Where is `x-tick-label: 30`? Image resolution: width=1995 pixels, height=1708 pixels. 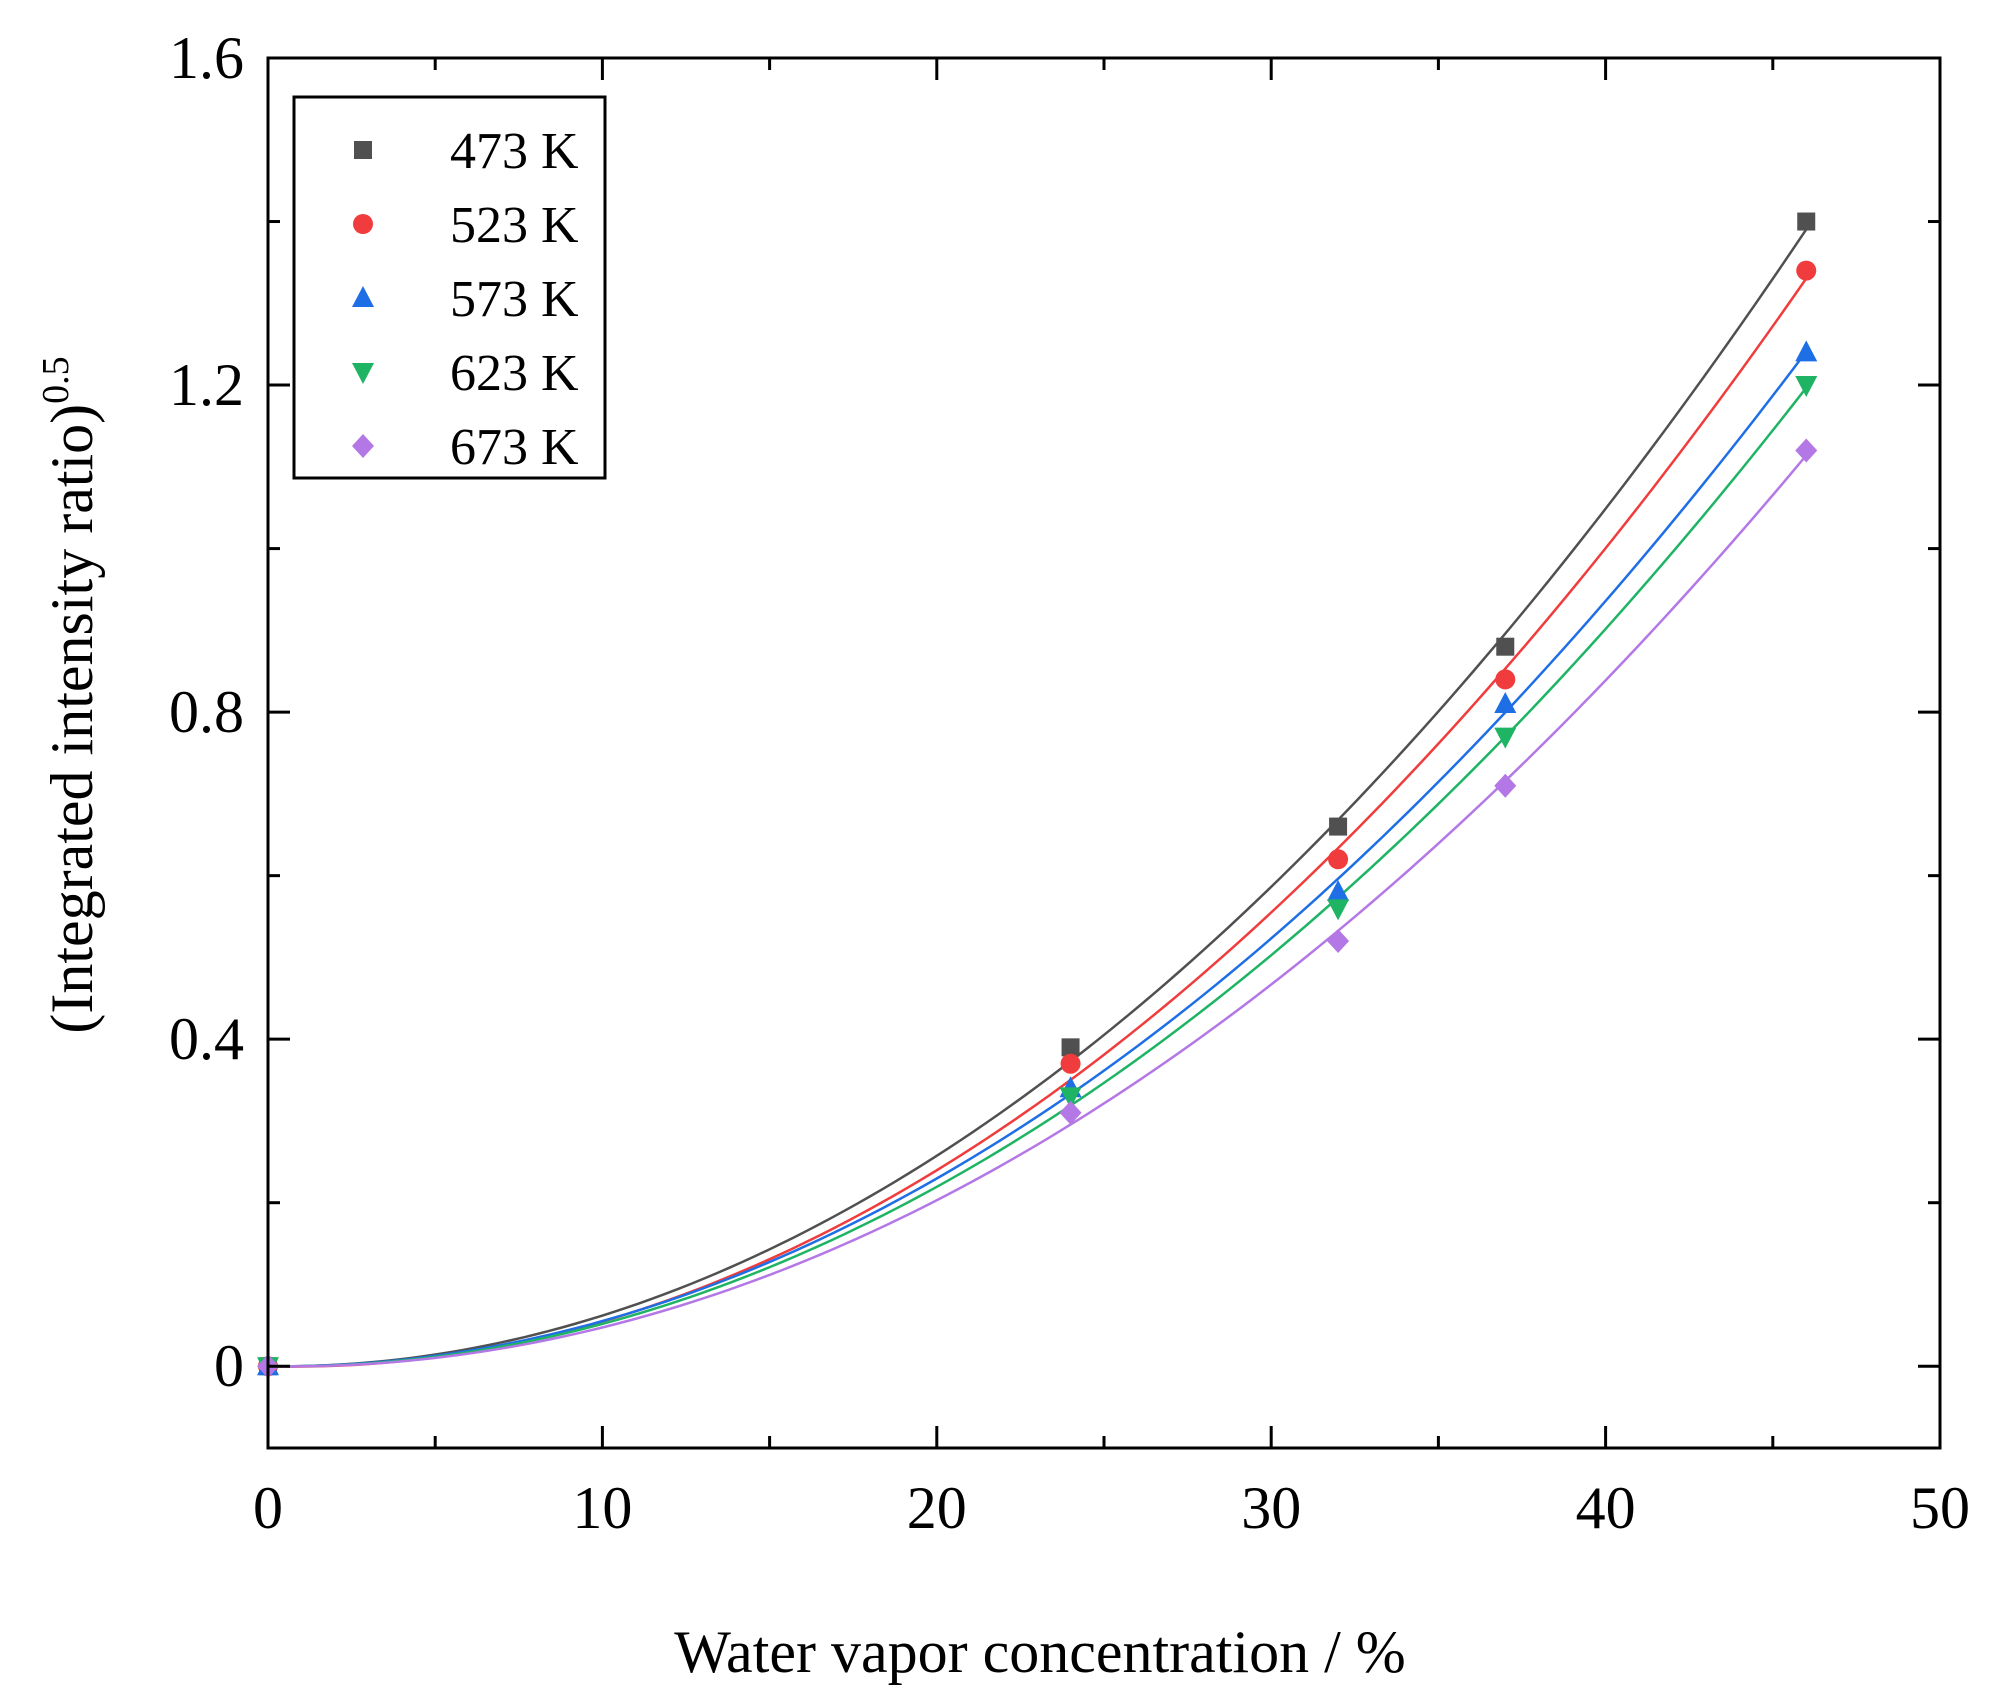 x-tick-label: 30 is located at coordinates (1271, 1508).